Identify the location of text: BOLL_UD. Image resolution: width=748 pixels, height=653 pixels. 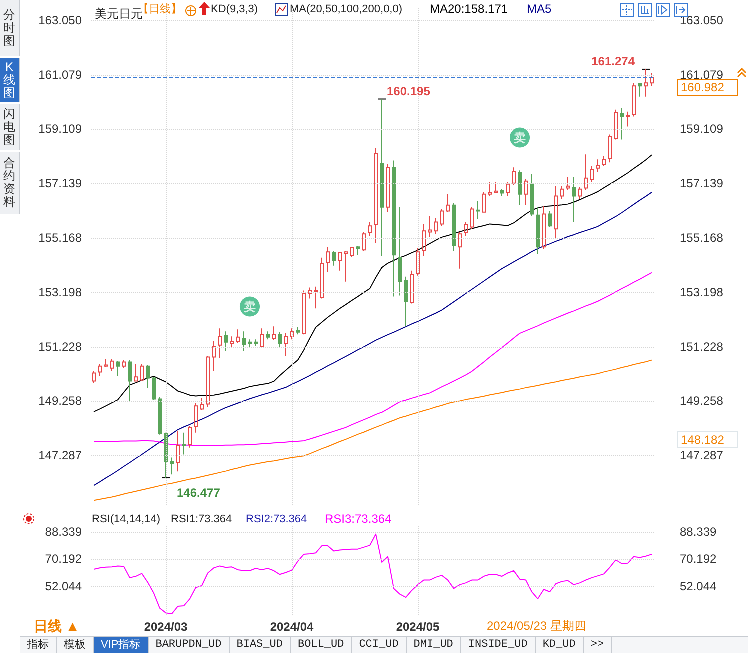
(321, 645).